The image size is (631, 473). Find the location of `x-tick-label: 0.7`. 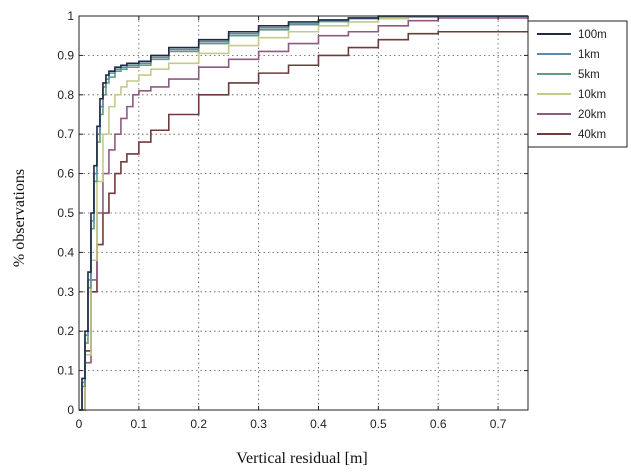

x-tick-label: 0.7 is located at coordinates (498, 424).